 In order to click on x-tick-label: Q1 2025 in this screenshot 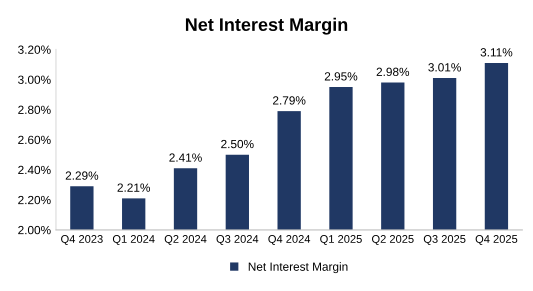, I will do `click(341, 240)`.